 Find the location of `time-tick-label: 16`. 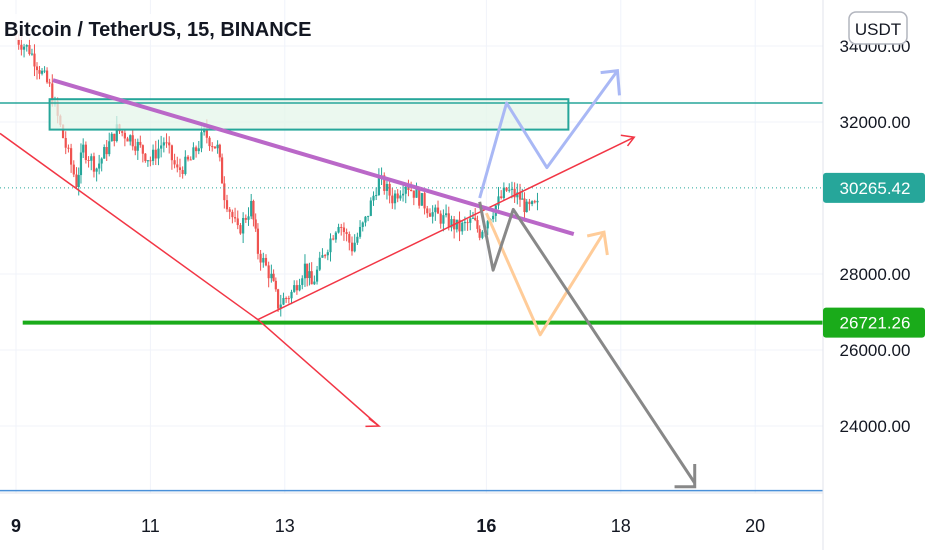

time-tick-label: 16 is located at coordinates (486, 526).